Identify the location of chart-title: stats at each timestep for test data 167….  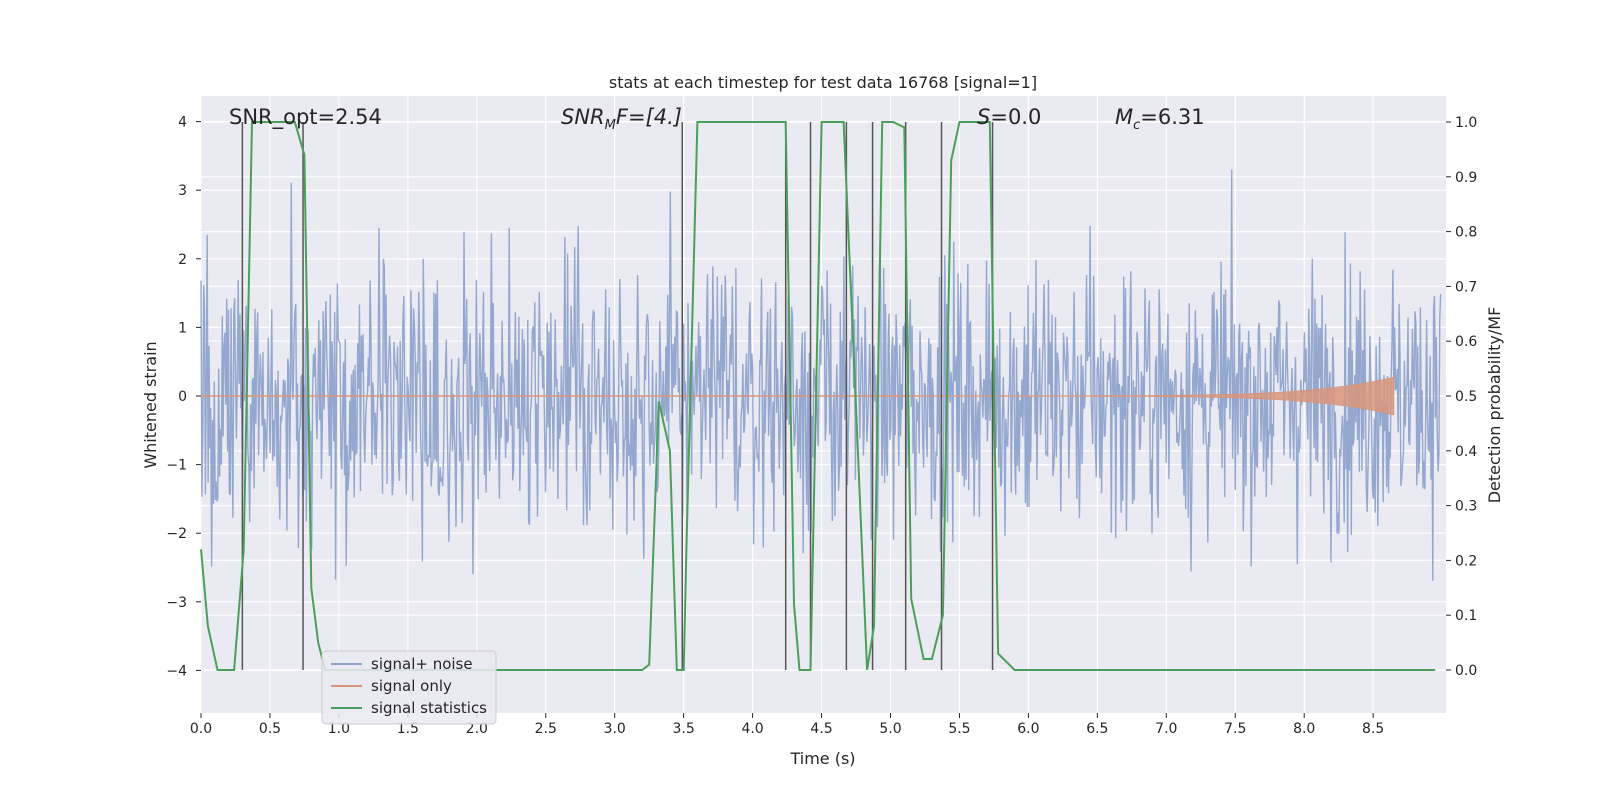
(823, 82).